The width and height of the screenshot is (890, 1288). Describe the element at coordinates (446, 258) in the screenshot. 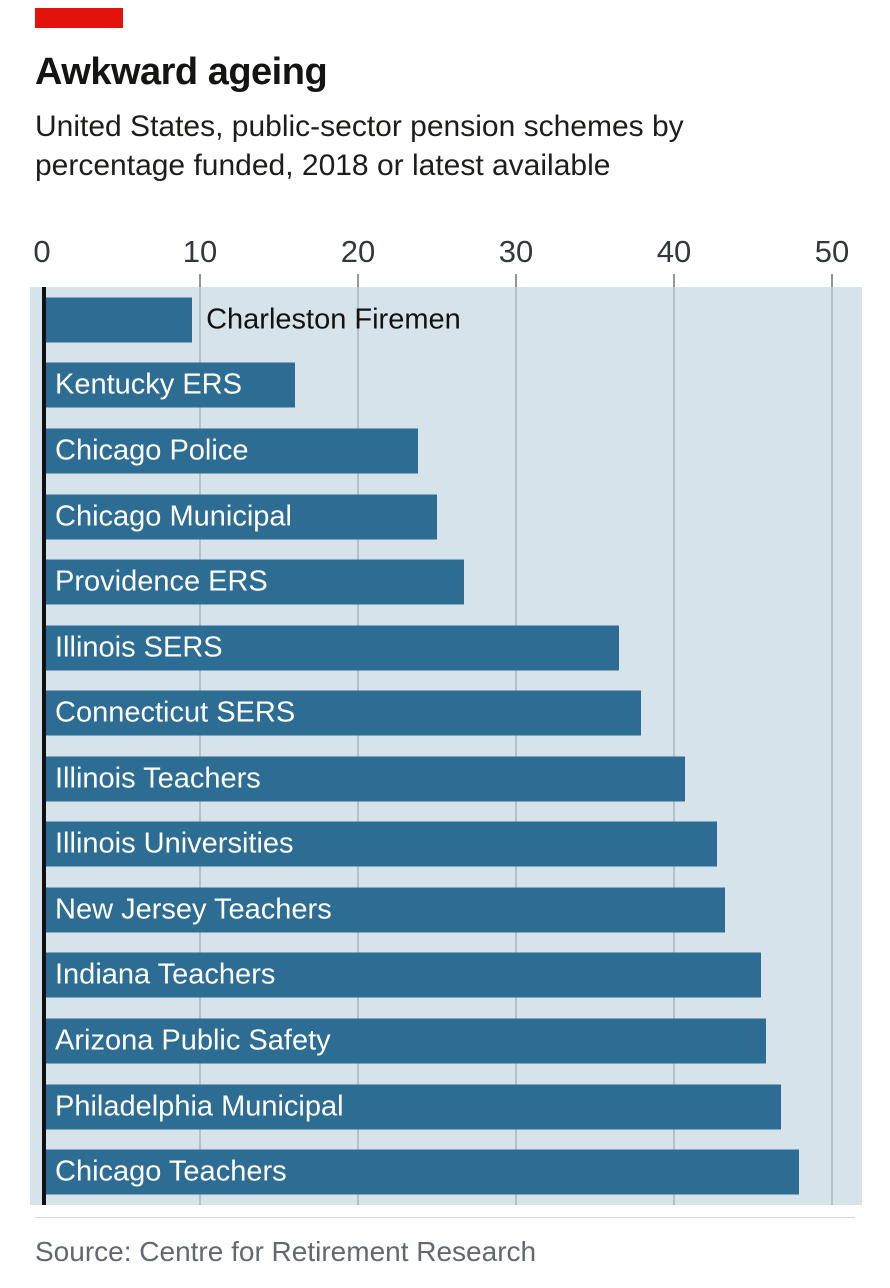

I see `x-axis: 0 10 20 30 40 50` at that location.